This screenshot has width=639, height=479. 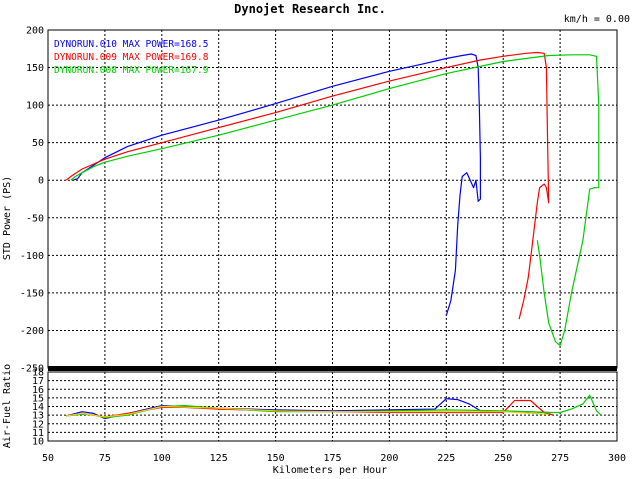 What do you see at coordinates (330, 470) in the screenshot?
I see `x-axis-label: Kilometers per Hour` at bounding box center [330, 470].